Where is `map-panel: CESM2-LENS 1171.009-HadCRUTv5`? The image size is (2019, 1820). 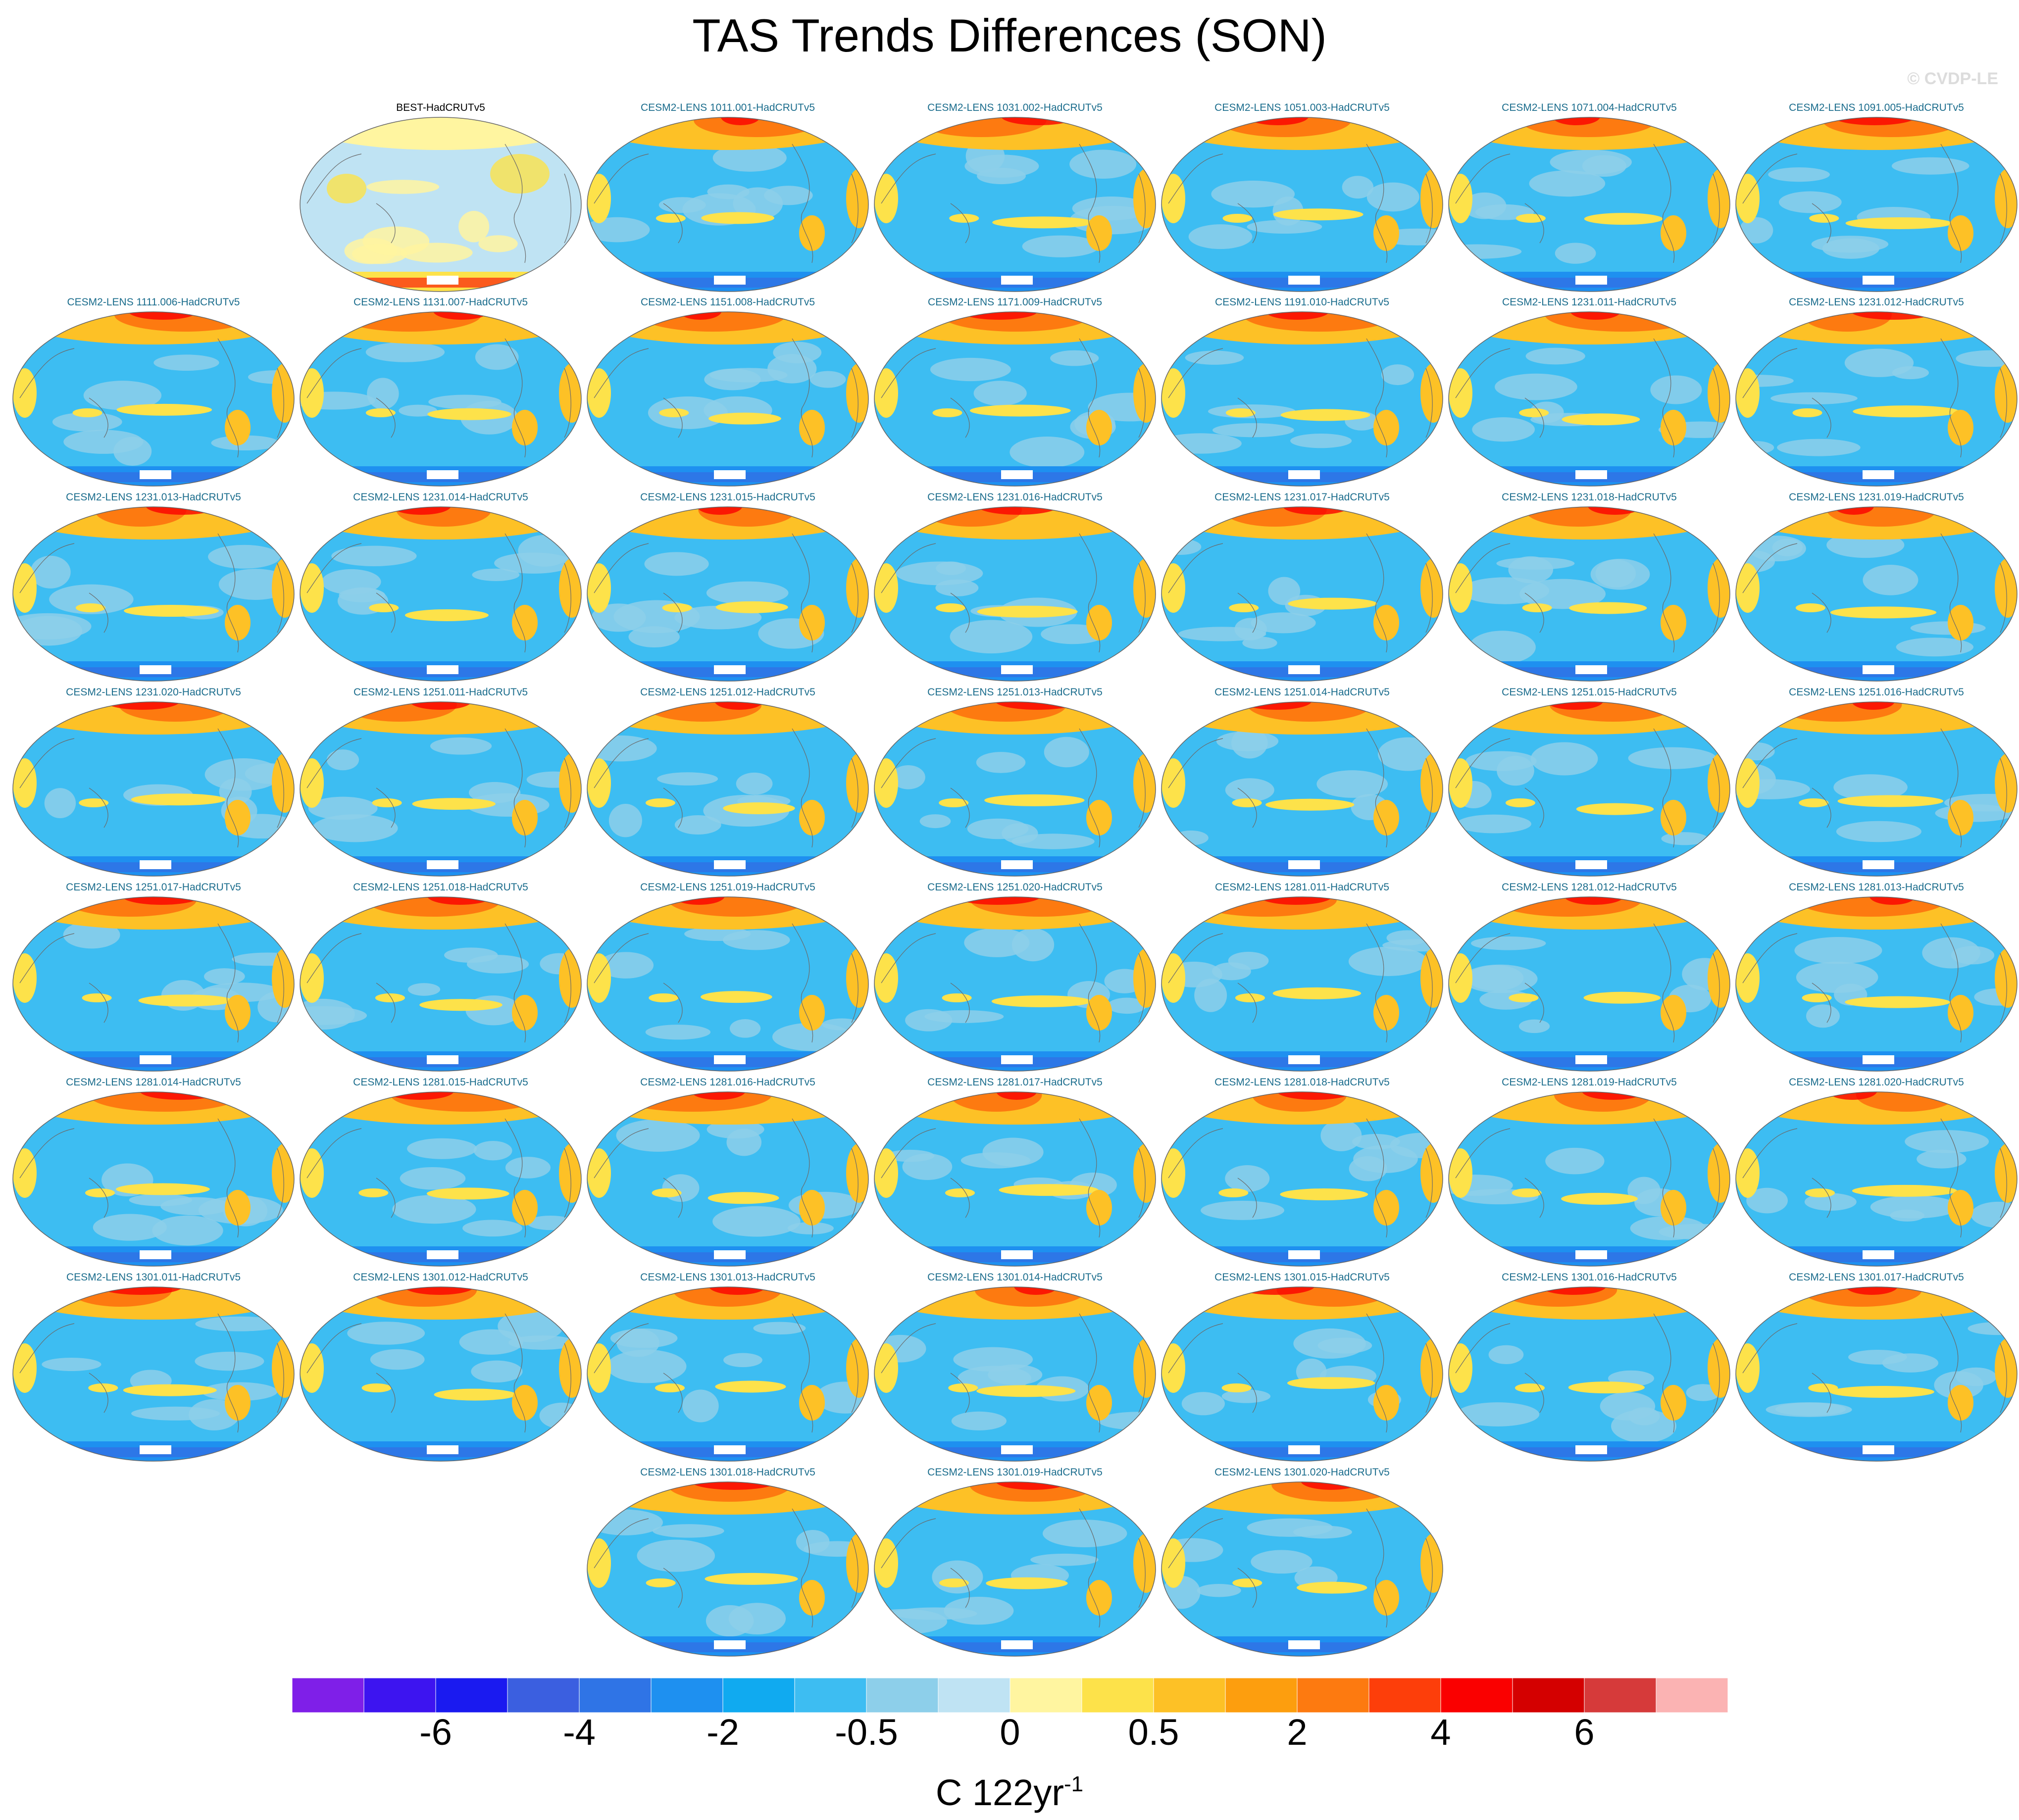
map-panel: CESM2-LENS 1171.009-HadCRUTv5 is located at coordinates (1015, 392).